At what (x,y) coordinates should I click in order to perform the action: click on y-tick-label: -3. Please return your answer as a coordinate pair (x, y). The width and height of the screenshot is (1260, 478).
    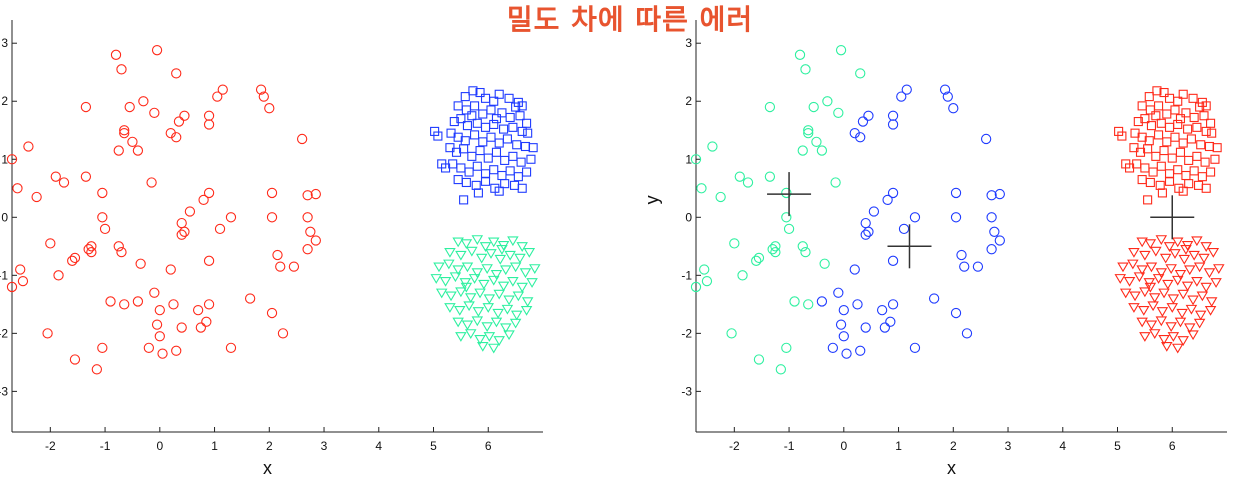
    Looking at the image, I should click on (4, 391).